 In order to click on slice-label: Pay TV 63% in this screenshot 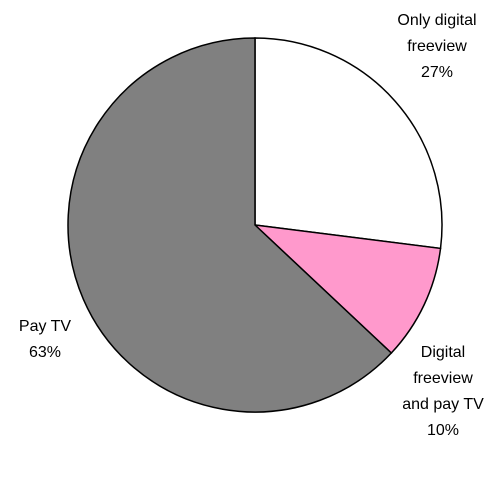, I will do `click(45, 340)`.